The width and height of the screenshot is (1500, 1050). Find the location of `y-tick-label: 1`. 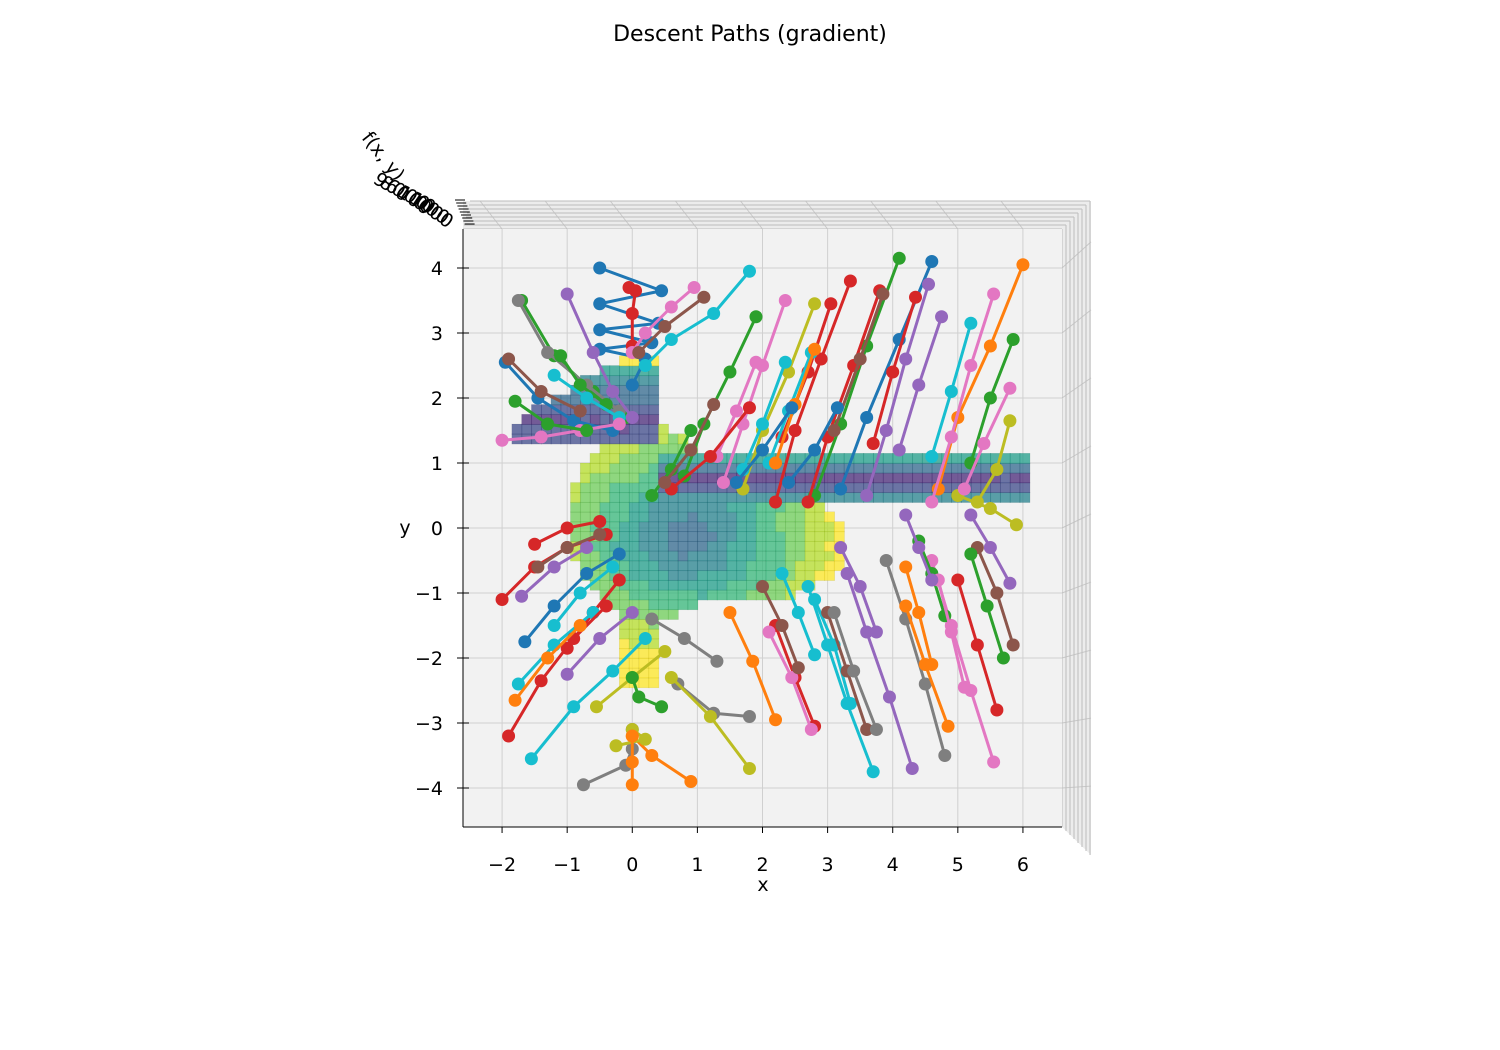

y-tick-label: 1 is located at coordinates (437, 464).